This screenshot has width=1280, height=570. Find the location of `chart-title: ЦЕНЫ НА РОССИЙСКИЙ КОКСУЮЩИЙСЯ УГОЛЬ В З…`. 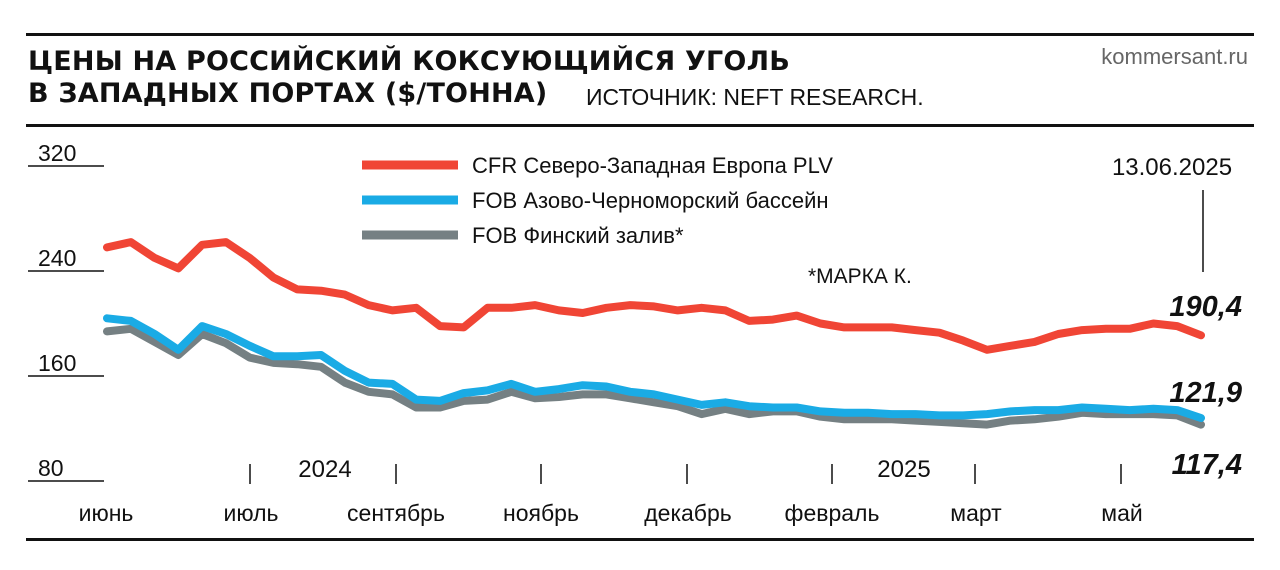

chart-title: ЦЕНЫ НА РОССИЙСКИЙ КОКСУЮЩИЙСЯ УГОЛЬ В З… is located at coordinates (409, 78).